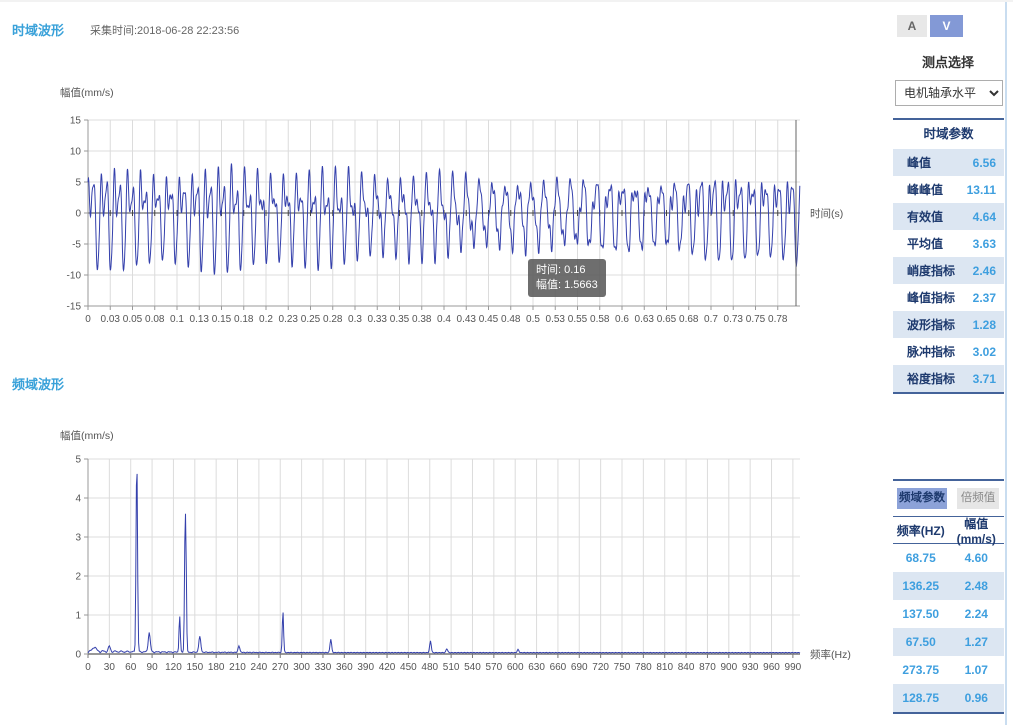 The width and height of the screenshot is (1013, 725). I want to click on param-label: 峭度指标, so click(931, 271).